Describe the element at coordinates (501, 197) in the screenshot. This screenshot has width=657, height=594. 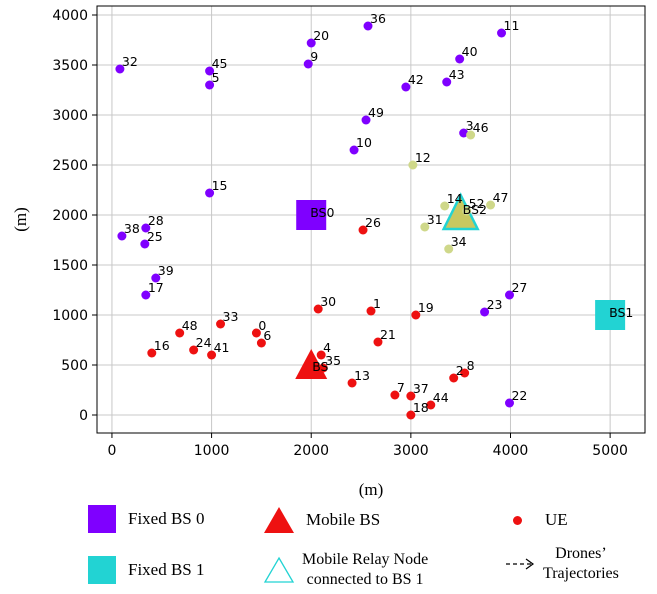
I see `ue-label: 47` at that location.